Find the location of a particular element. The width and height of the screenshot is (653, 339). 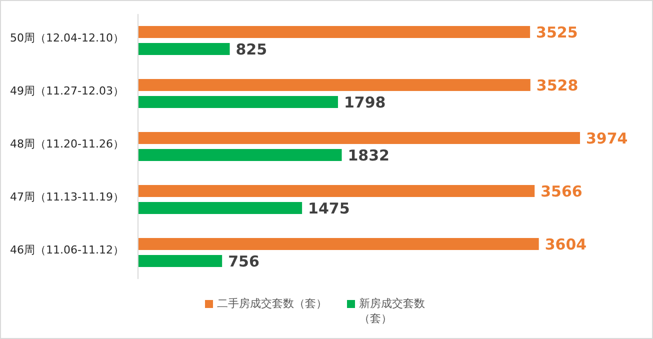

legend-label: 新房成交套数（套） is located at coordinates (392, 311).